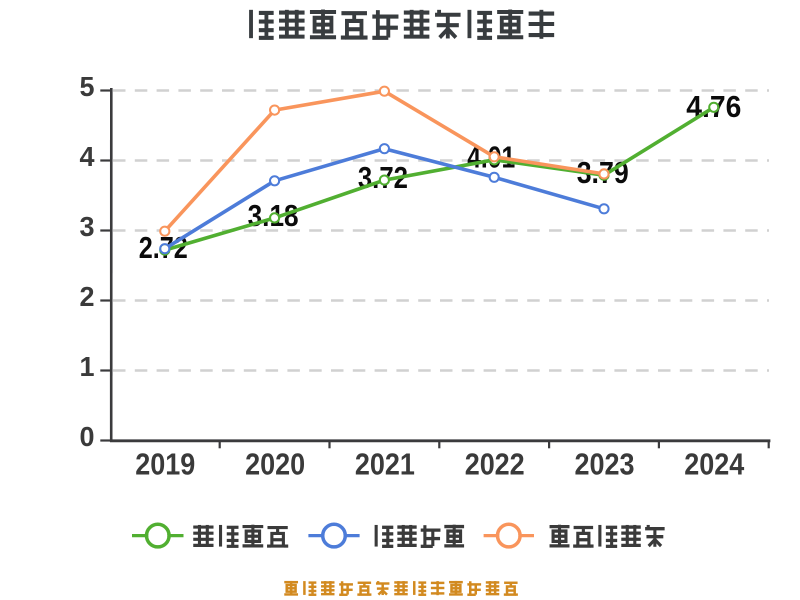  I want to click on svg-text: 1, so click(87, 366).